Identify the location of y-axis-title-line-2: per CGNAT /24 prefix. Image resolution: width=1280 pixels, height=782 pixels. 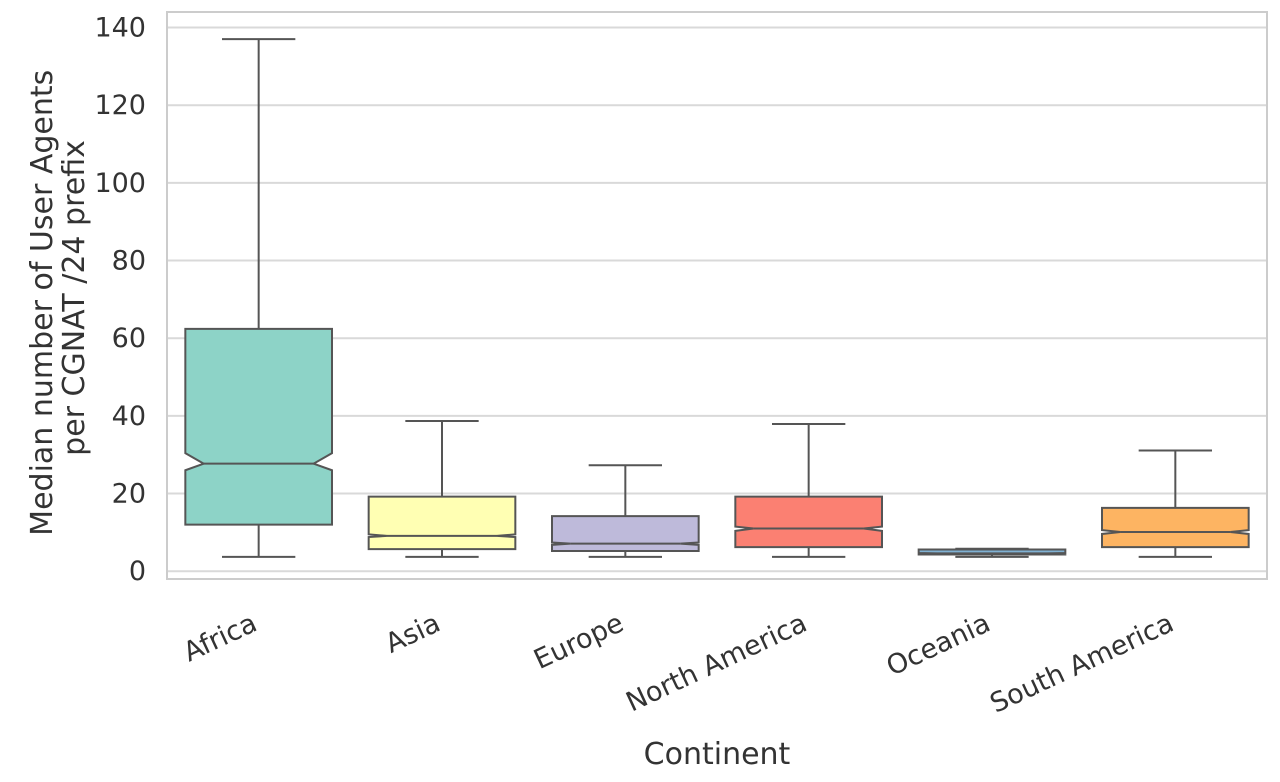
(74, 298).